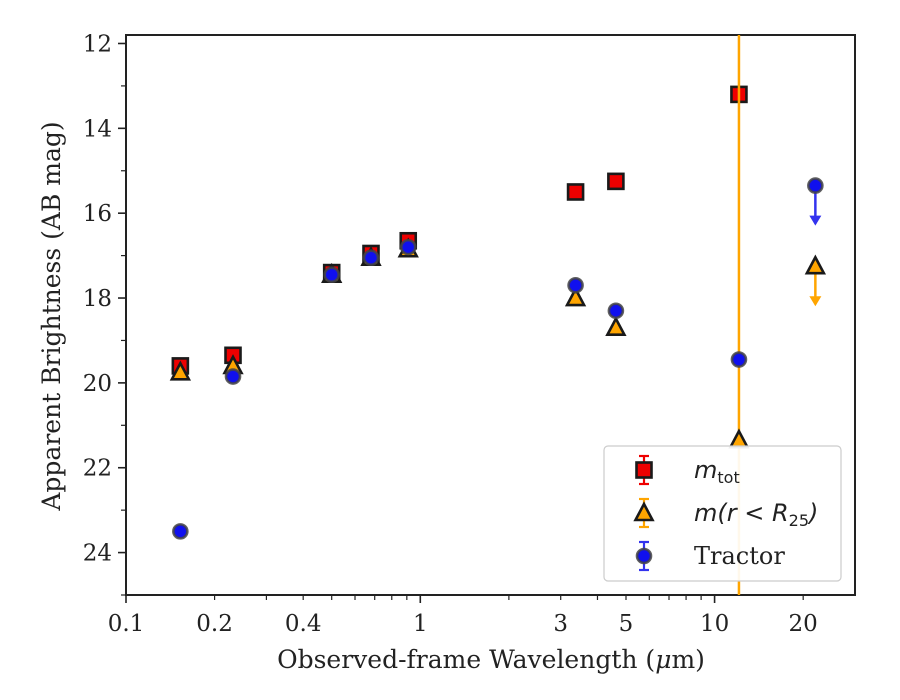 The height and width of the screenshot is (700, 900). Describe the element at coordinates (815, 289) in the screenshot. I see `upper-limit-arrow-mr25` at that location.